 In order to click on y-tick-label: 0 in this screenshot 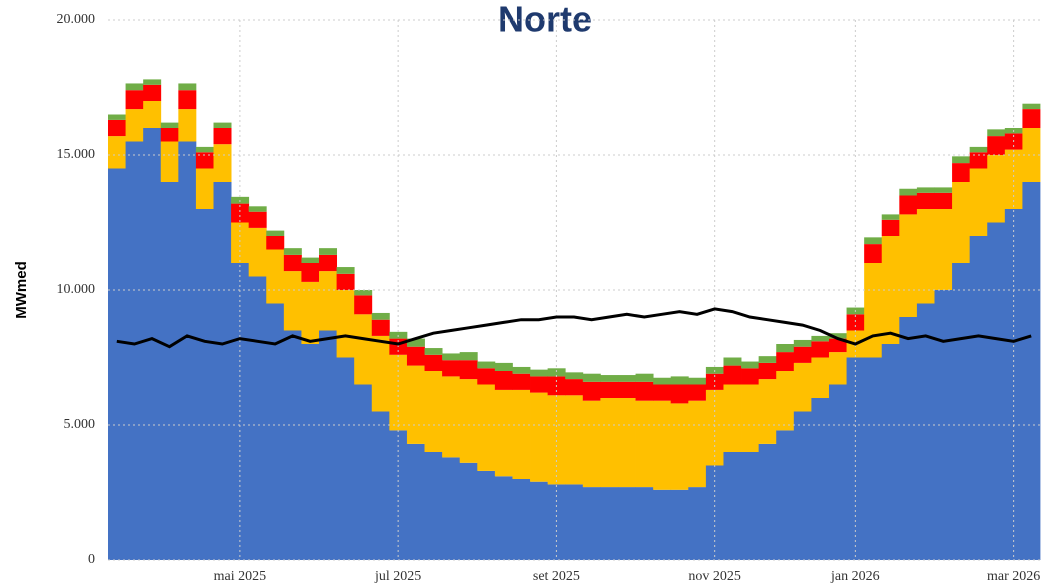, I will do `click(91, 559)`.